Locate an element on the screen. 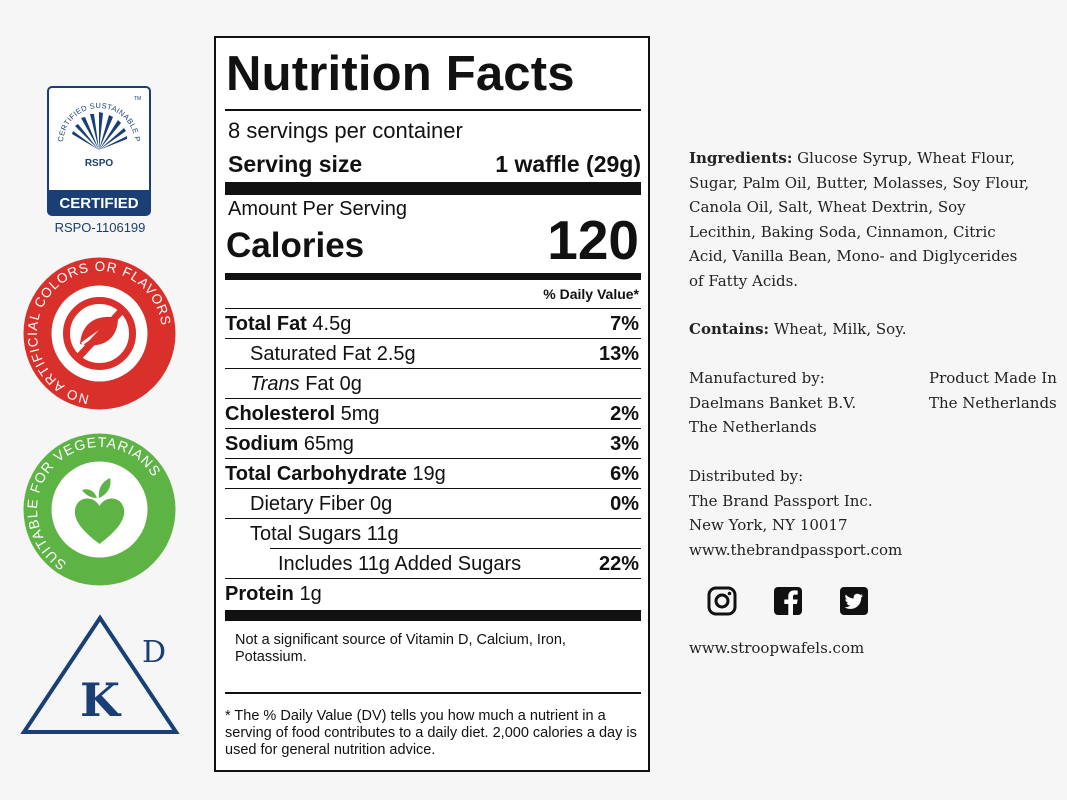  protein-rule is located at coordinates (433, 615).